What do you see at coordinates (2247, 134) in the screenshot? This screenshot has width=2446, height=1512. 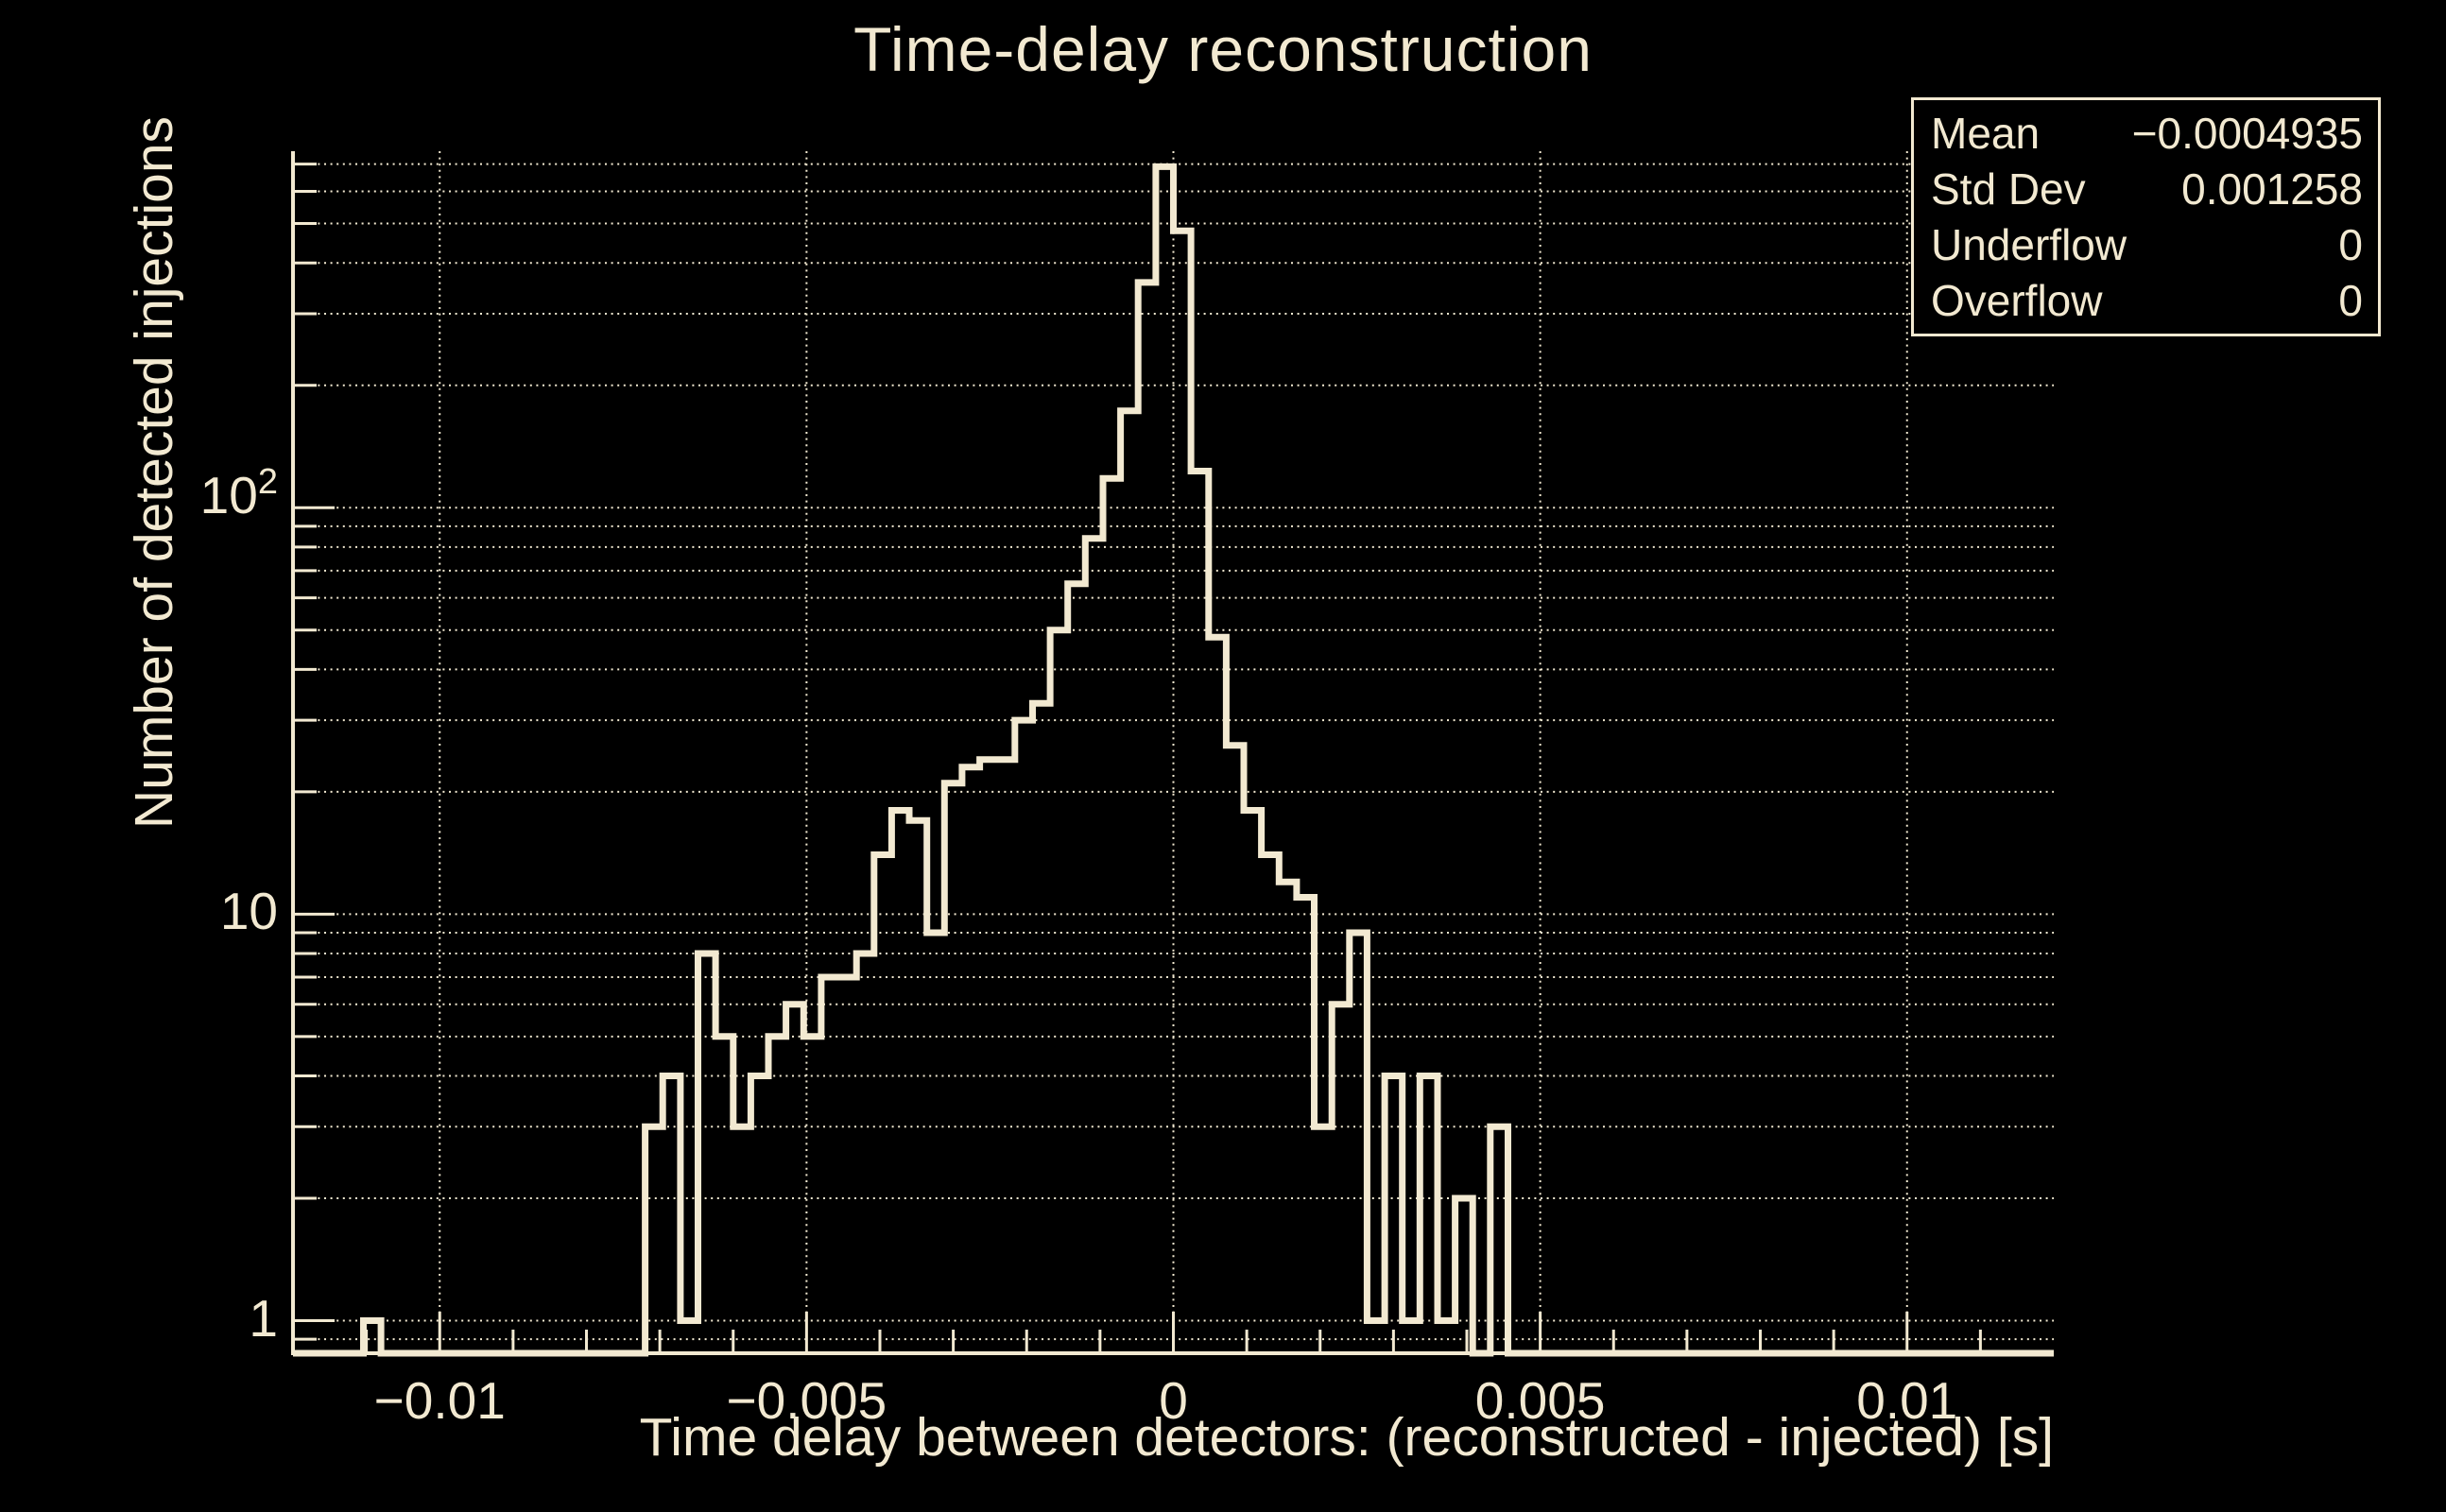 I see `stats-value: −0.0004935` at bounding box center [2247, 134].